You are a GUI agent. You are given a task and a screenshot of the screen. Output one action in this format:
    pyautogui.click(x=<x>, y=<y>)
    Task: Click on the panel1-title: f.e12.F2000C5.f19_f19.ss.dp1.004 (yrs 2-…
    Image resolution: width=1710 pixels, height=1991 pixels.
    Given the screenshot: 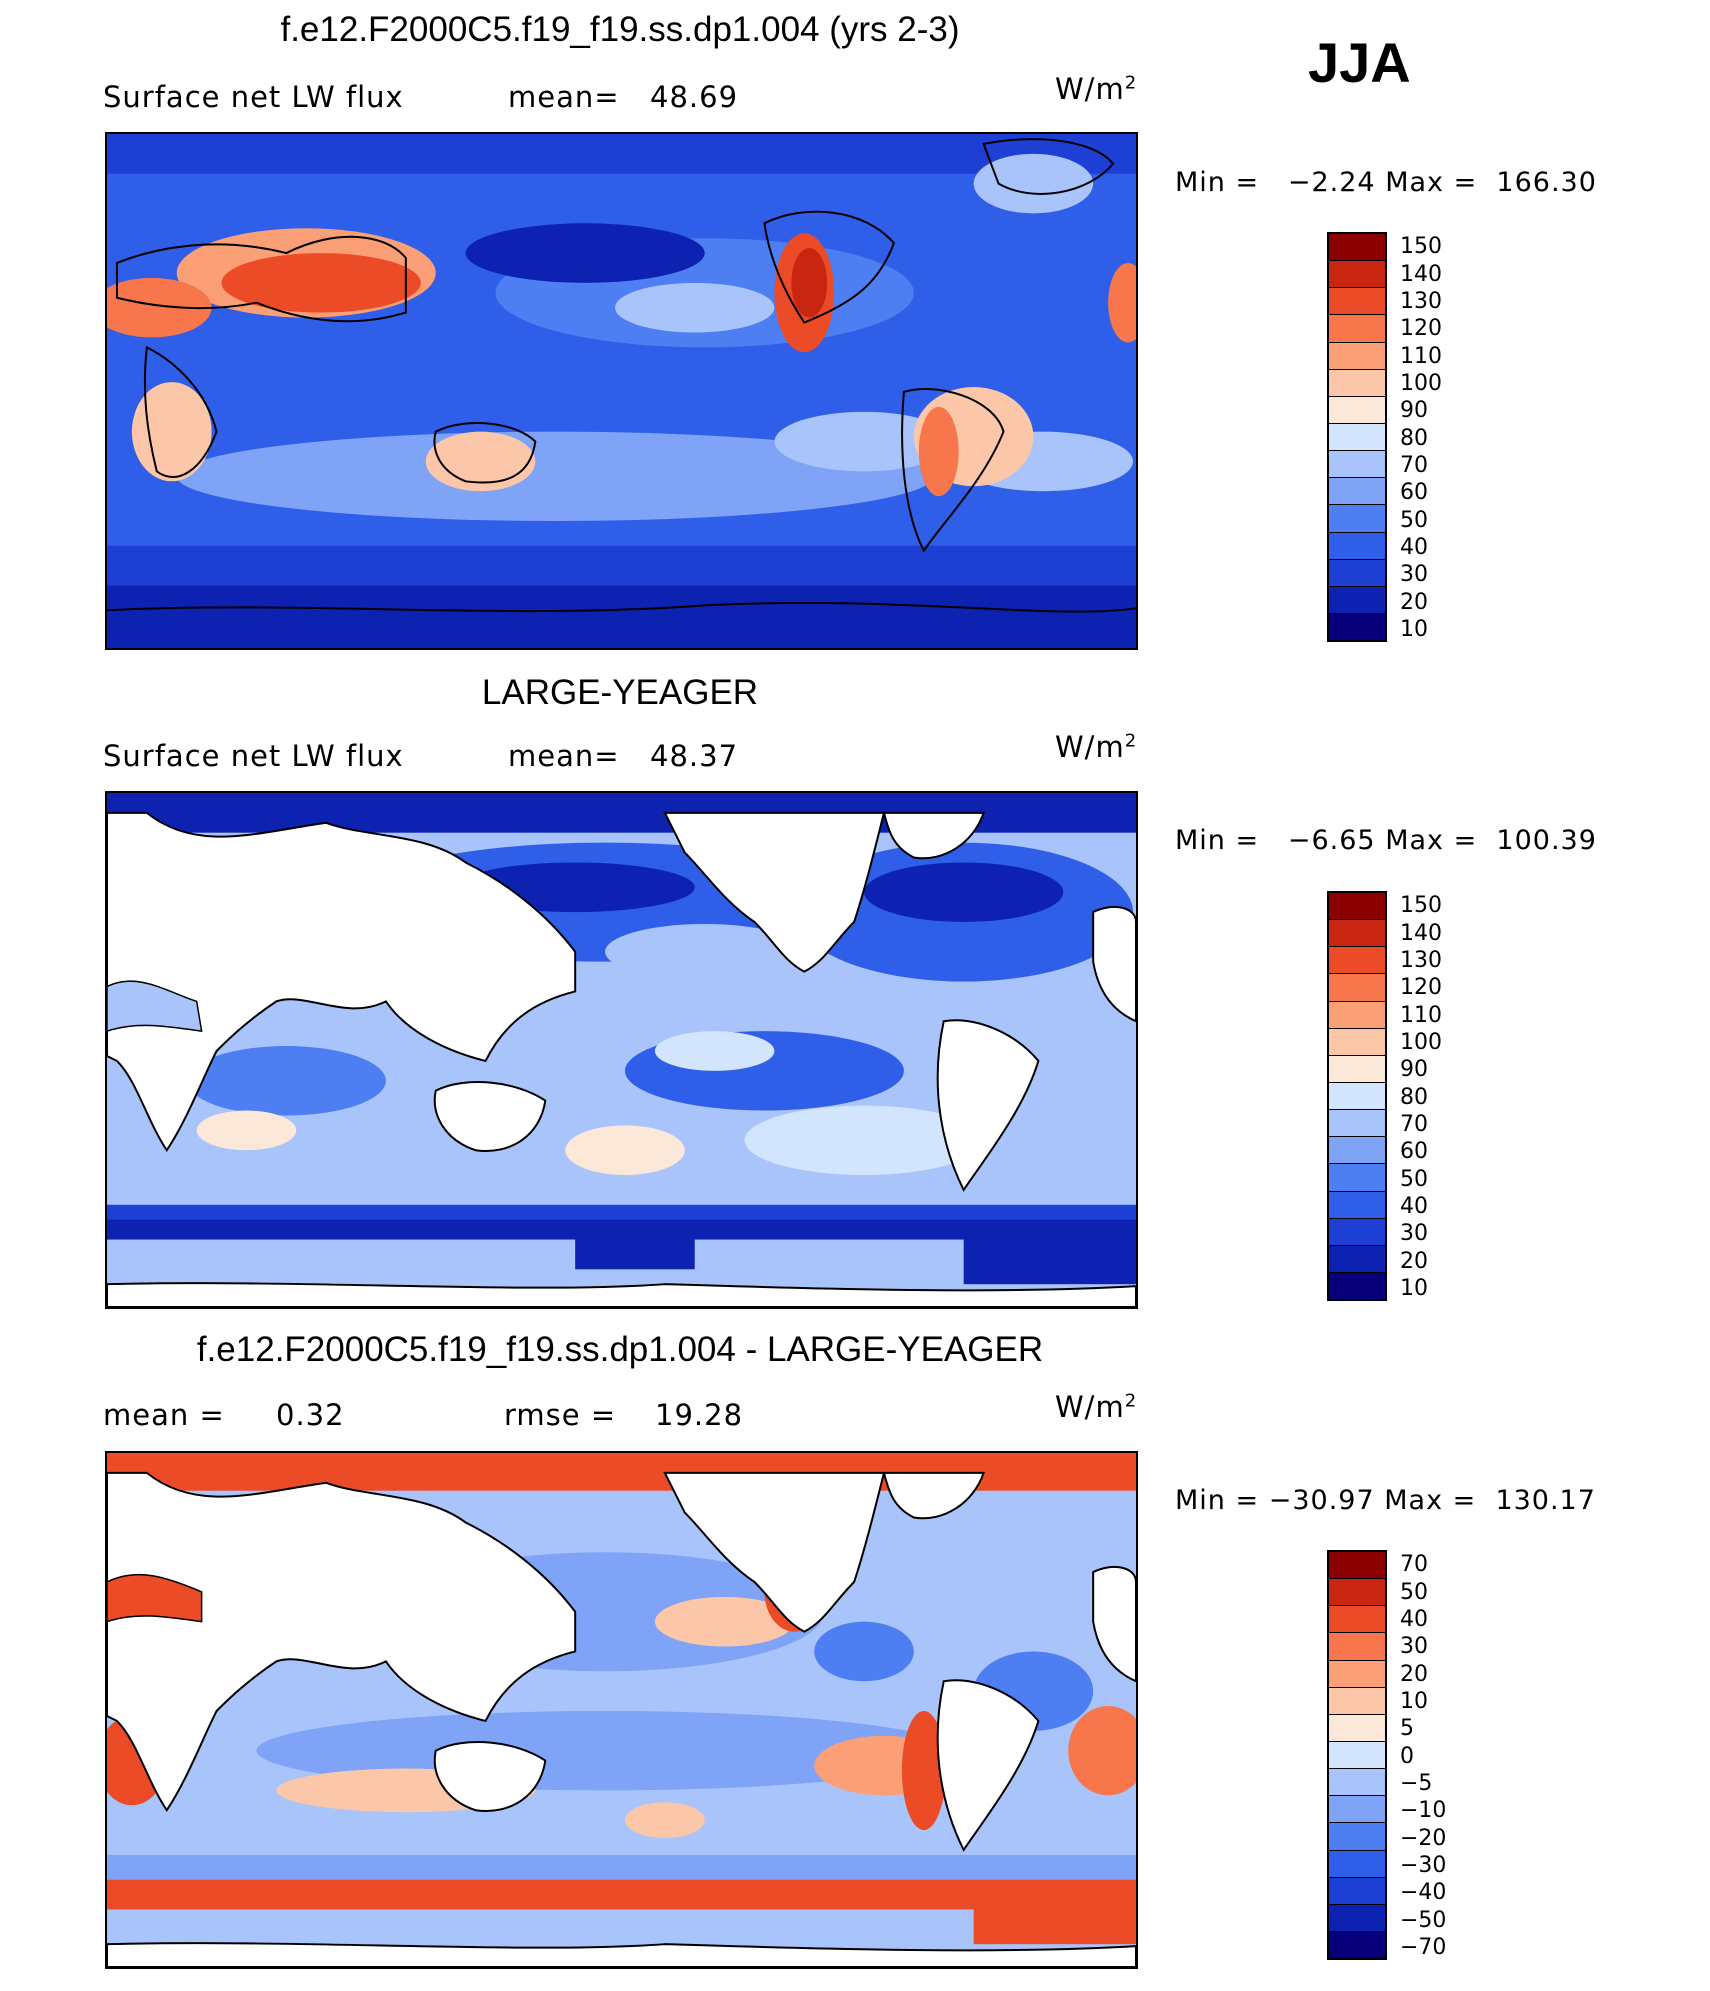 What is the action you would take?
    pyautogui.click(x=620, y=29)
    